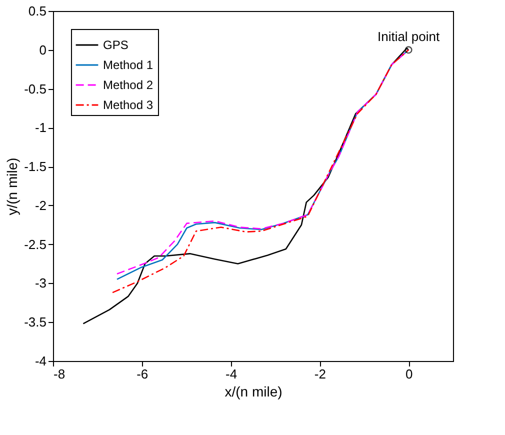  I want to click on x-tick-label: -6, so click(142, 374).